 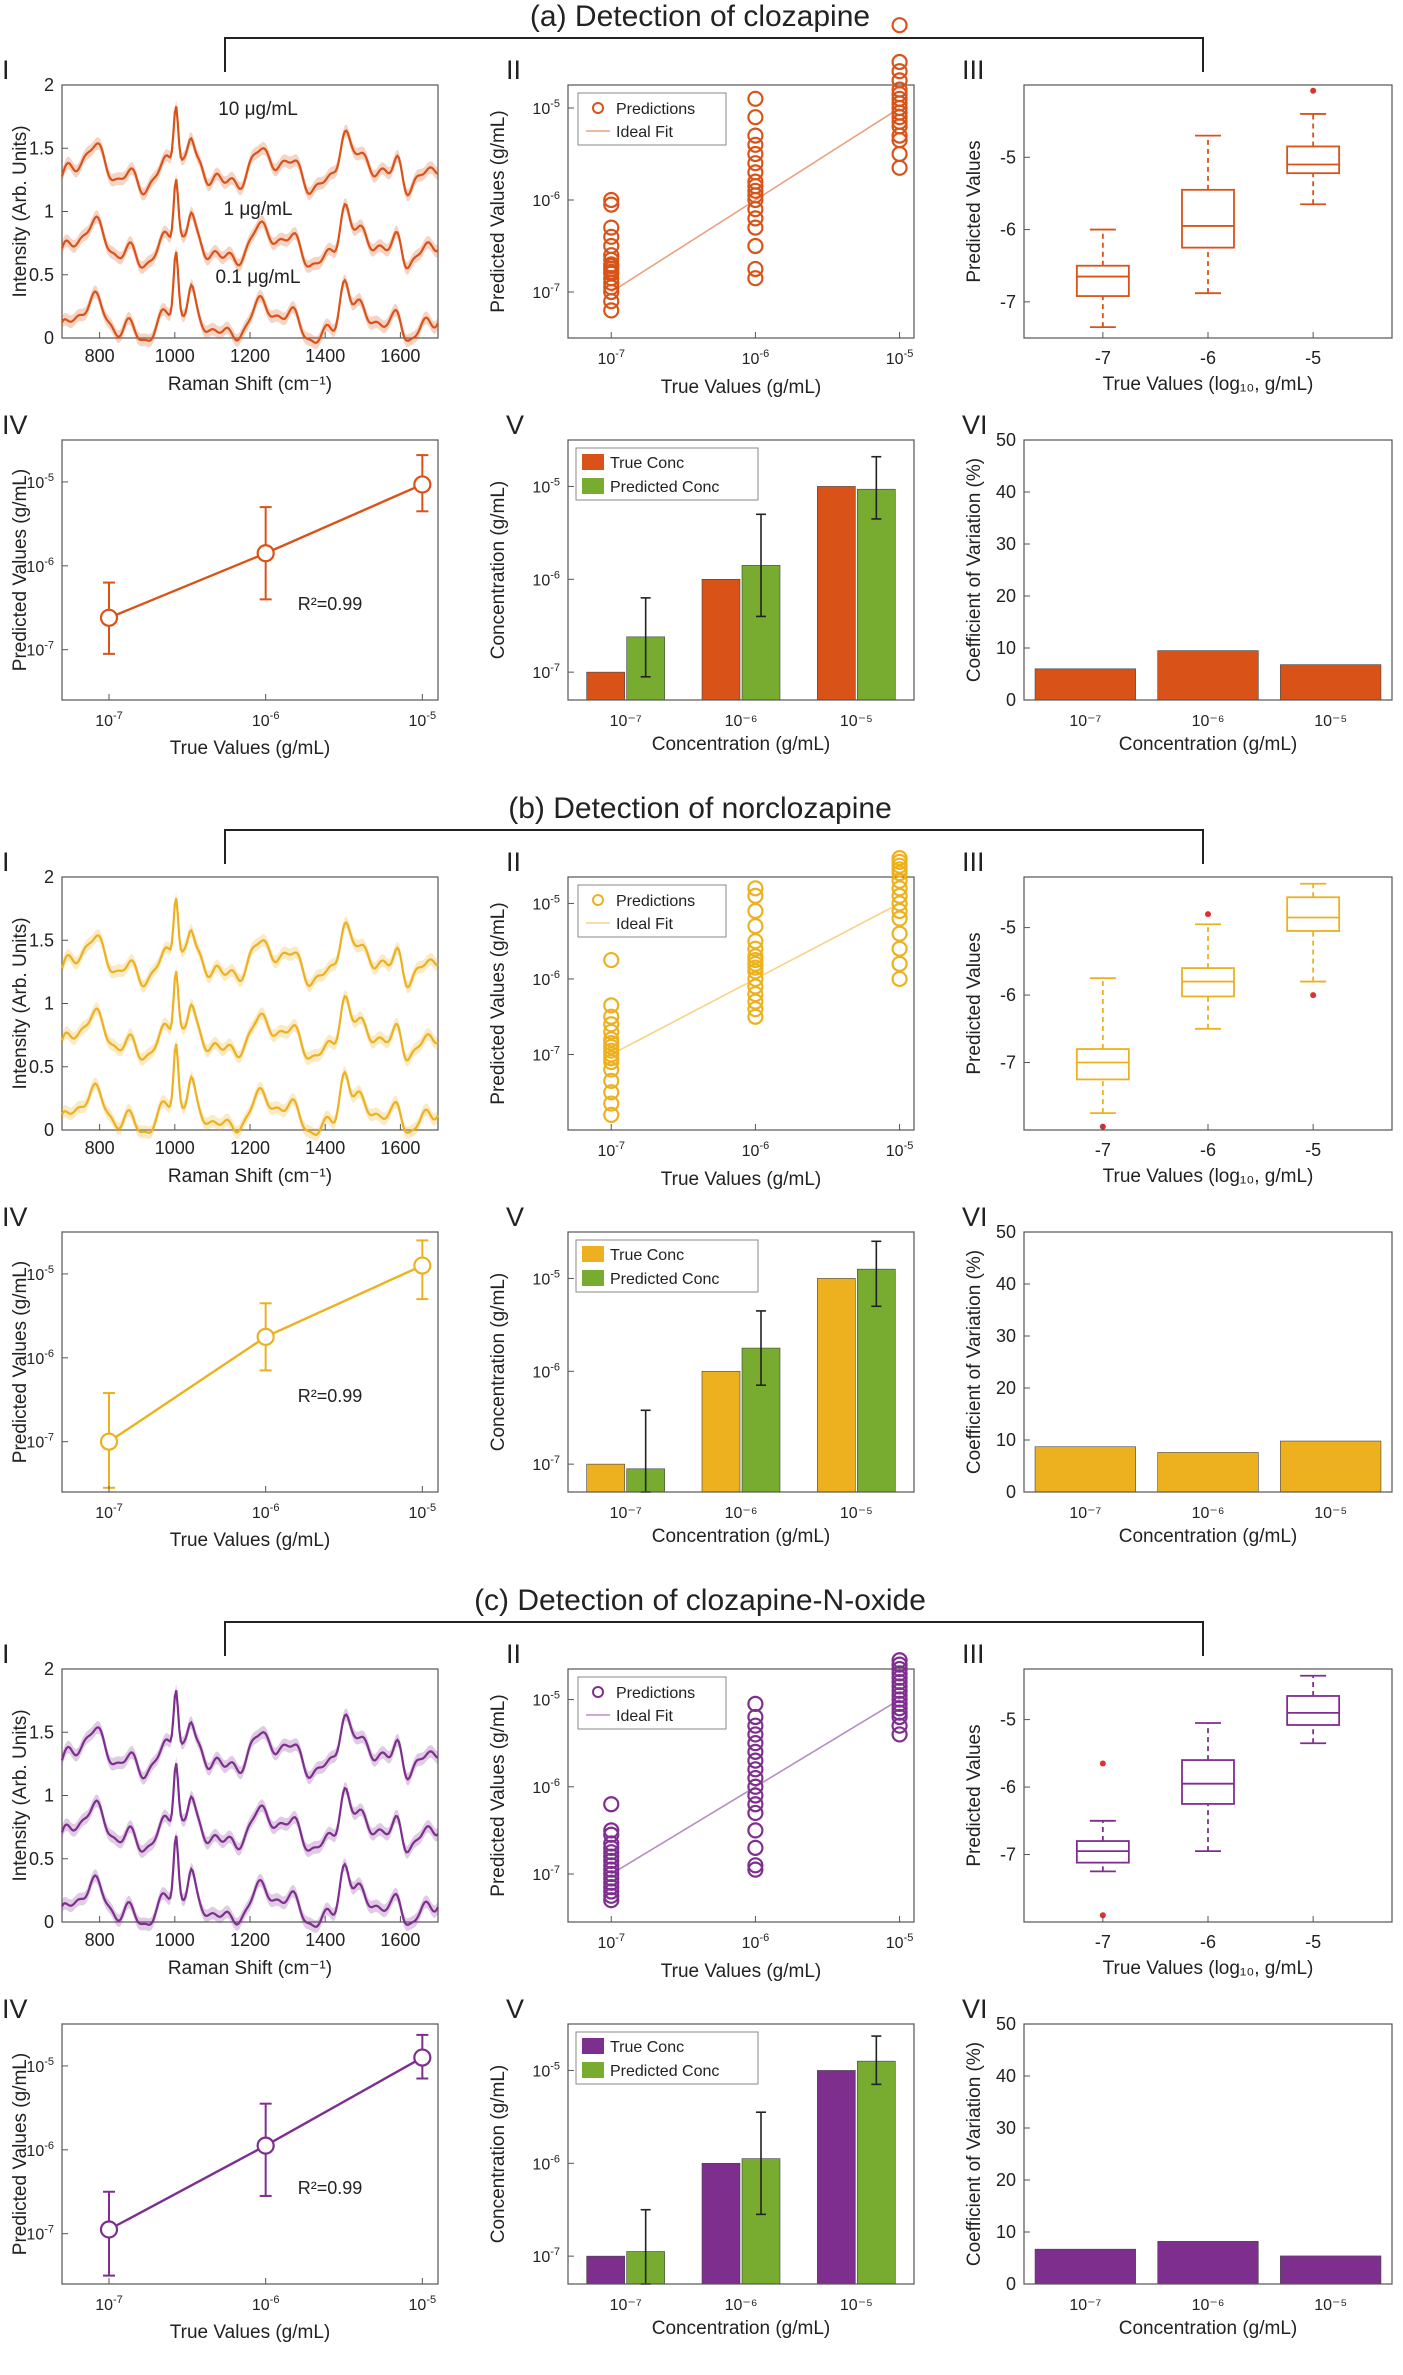 I want to click on y-tick-label: -5, so click(x=1008, y=1720).